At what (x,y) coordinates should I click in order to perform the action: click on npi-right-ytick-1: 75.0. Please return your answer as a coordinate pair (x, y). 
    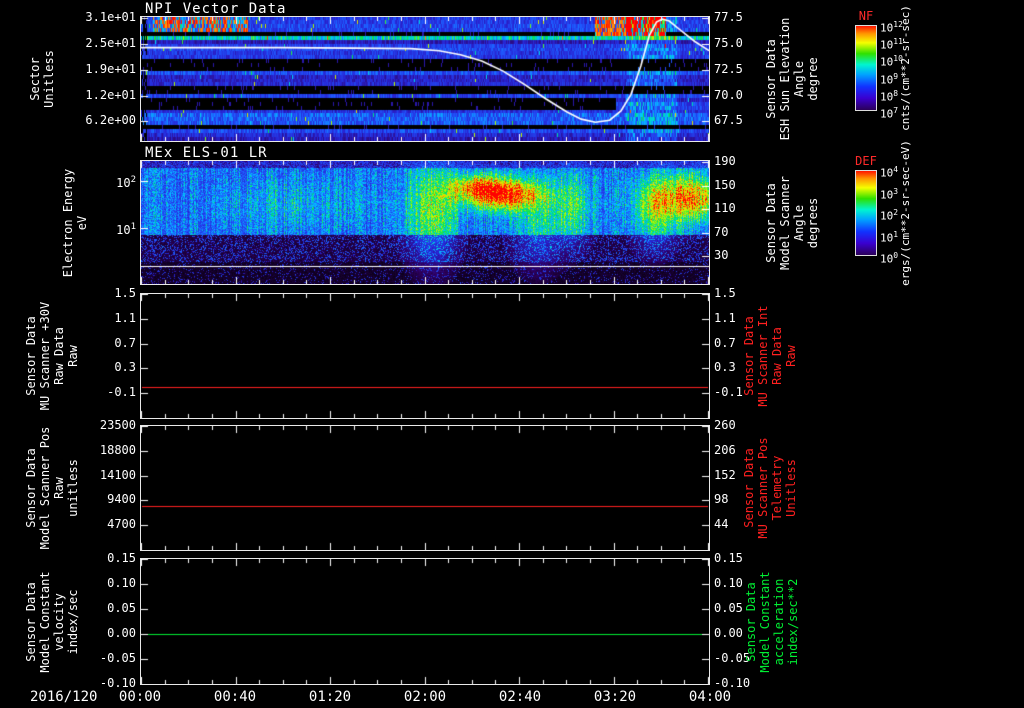
    Looking at the image, I should click on (728, 42).